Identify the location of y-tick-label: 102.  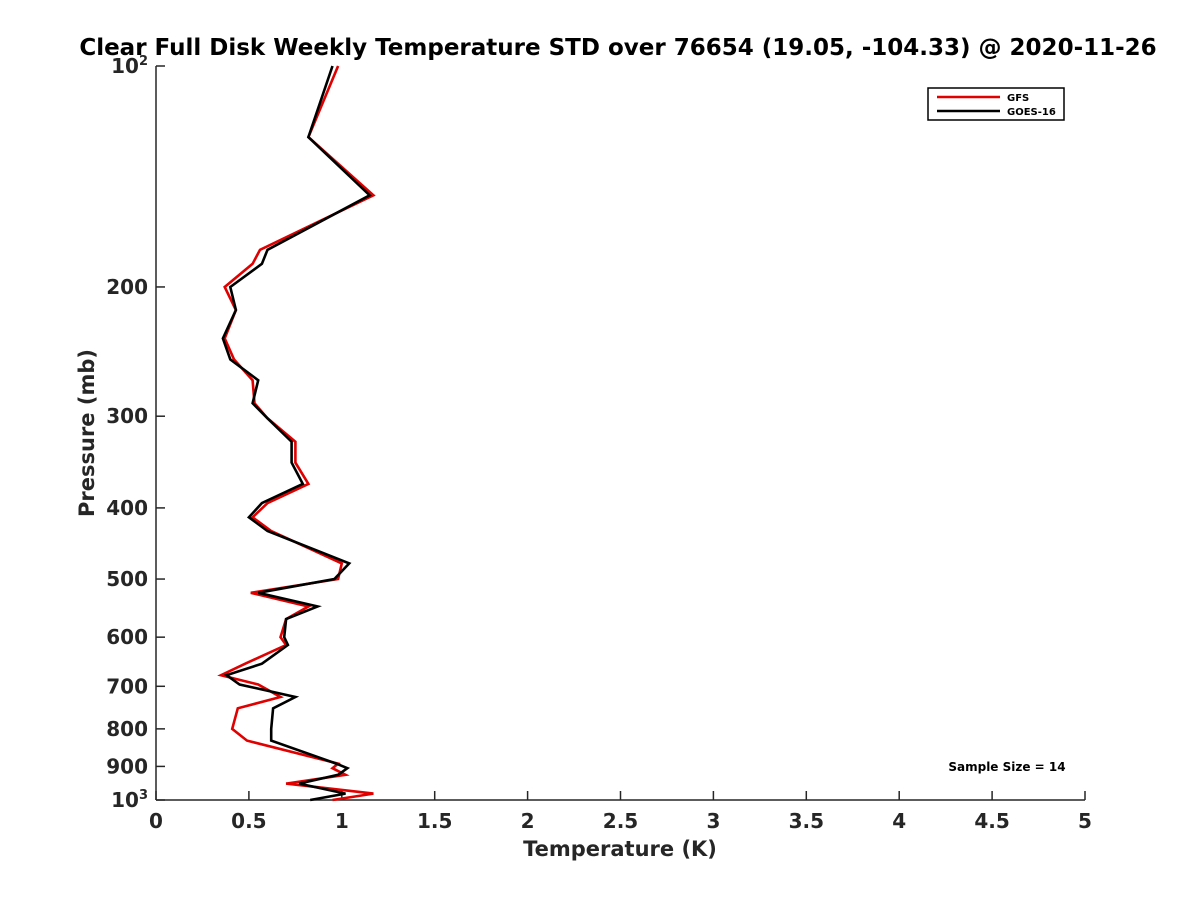
(129, 66).